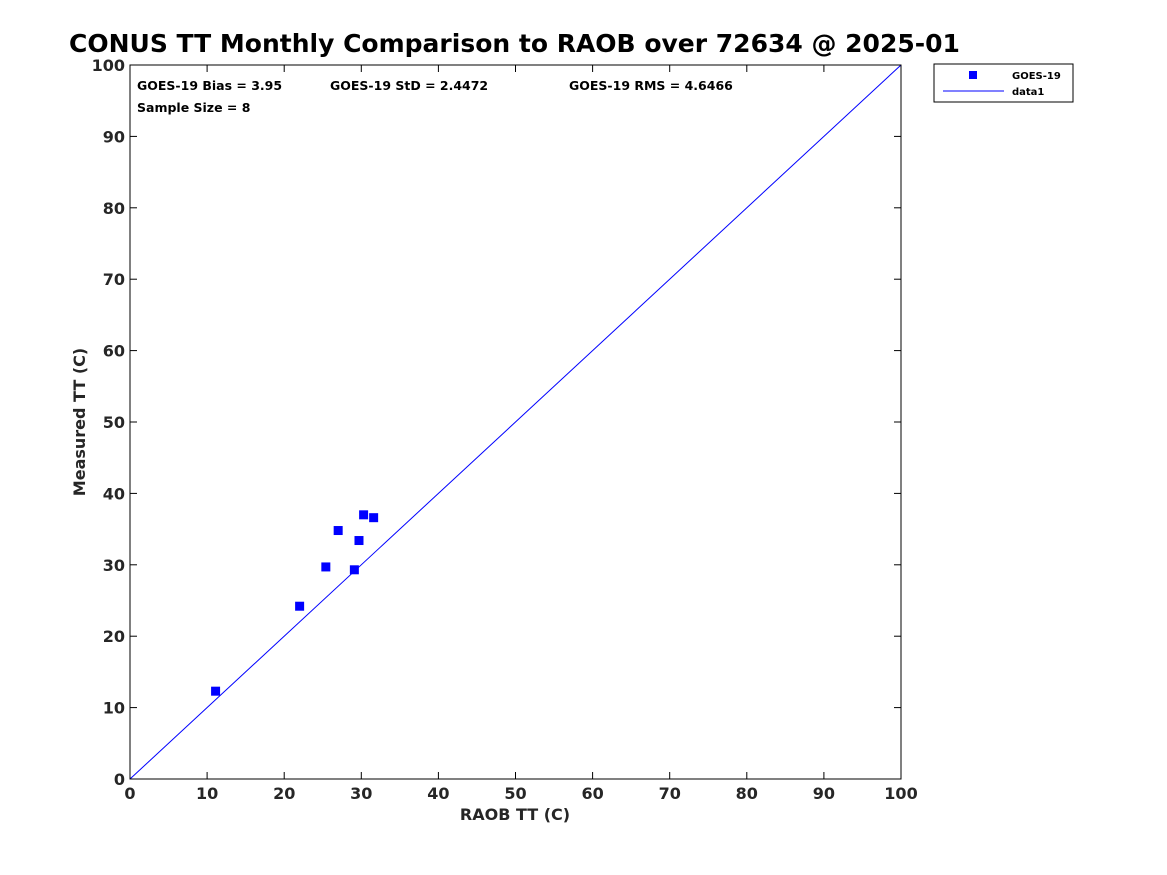 This screenshot has height=875, width=1167. I want to click on legend: GOES-19 data1, so click(1003, 83).